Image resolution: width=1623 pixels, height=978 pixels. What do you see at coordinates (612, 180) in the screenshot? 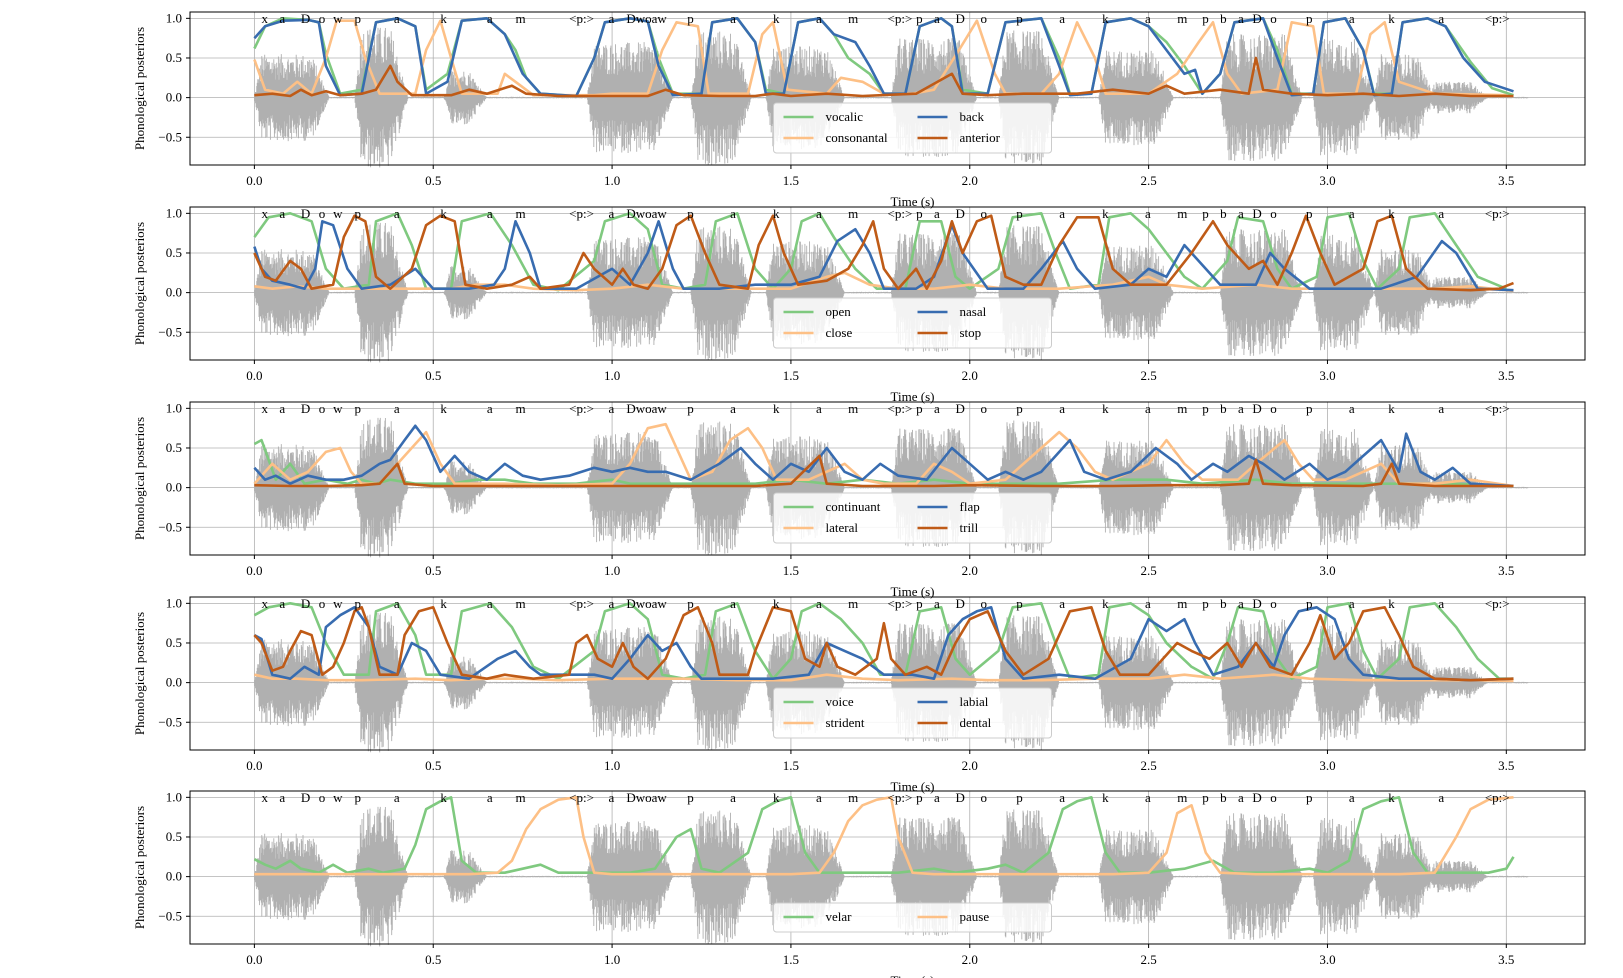
I see `x-tick-label: 1.0` at bounding box center [612, 180].